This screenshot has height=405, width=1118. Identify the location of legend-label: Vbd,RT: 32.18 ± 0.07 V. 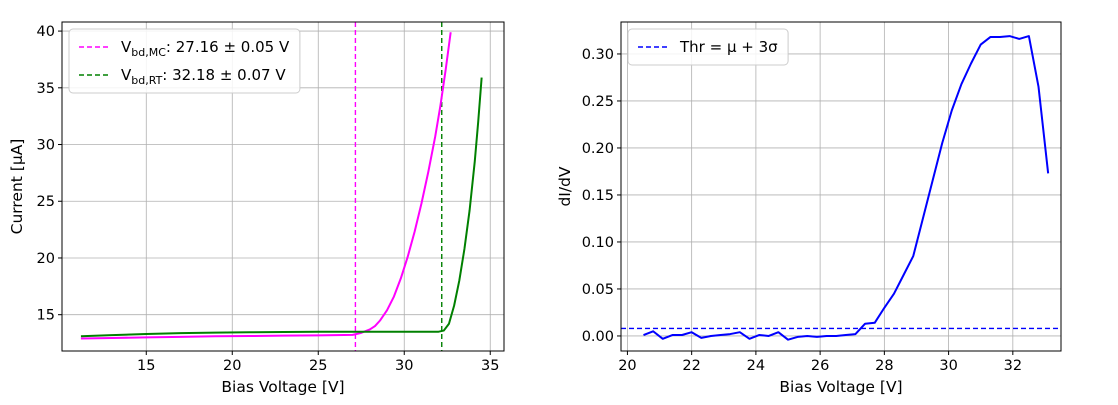
(203, 76).